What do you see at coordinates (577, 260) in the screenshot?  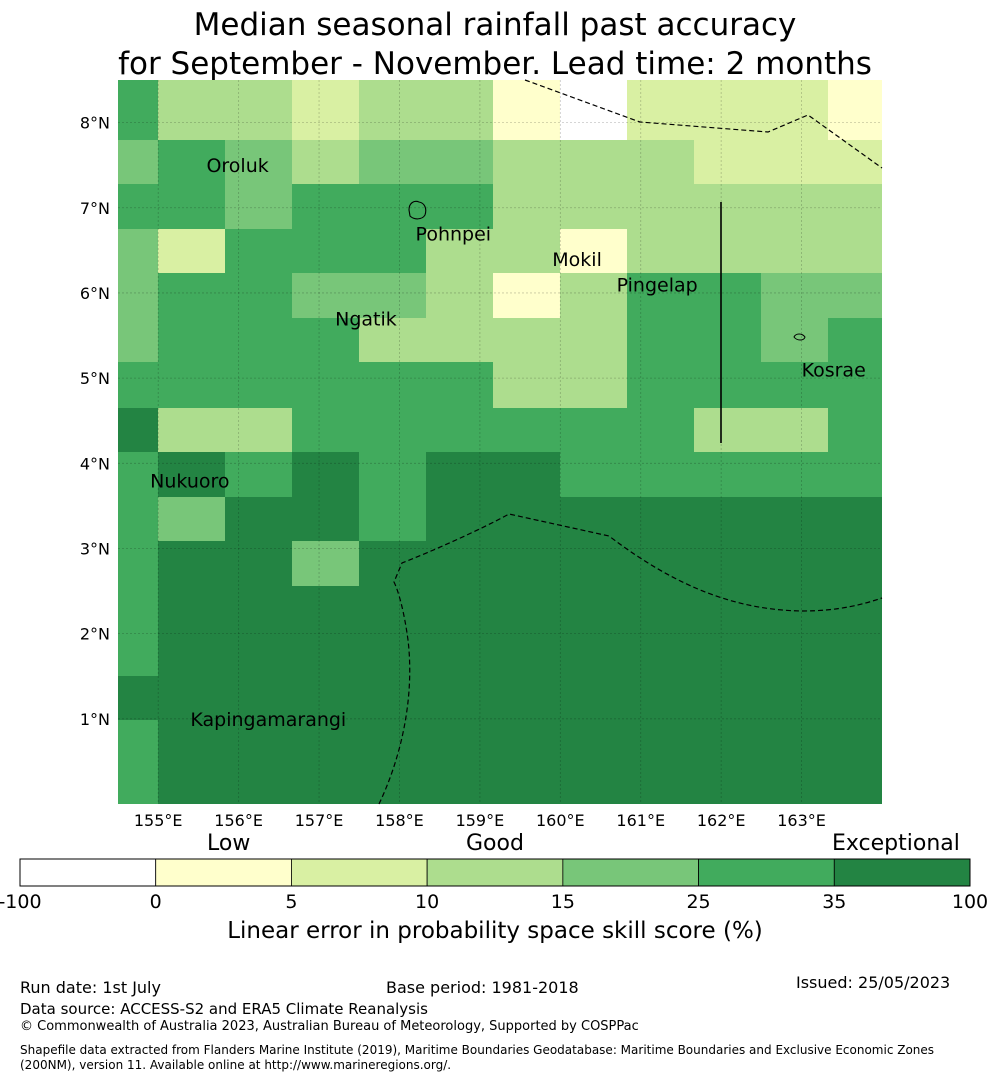 I see `place-label: Mokil` at bounding box center [577, 260].